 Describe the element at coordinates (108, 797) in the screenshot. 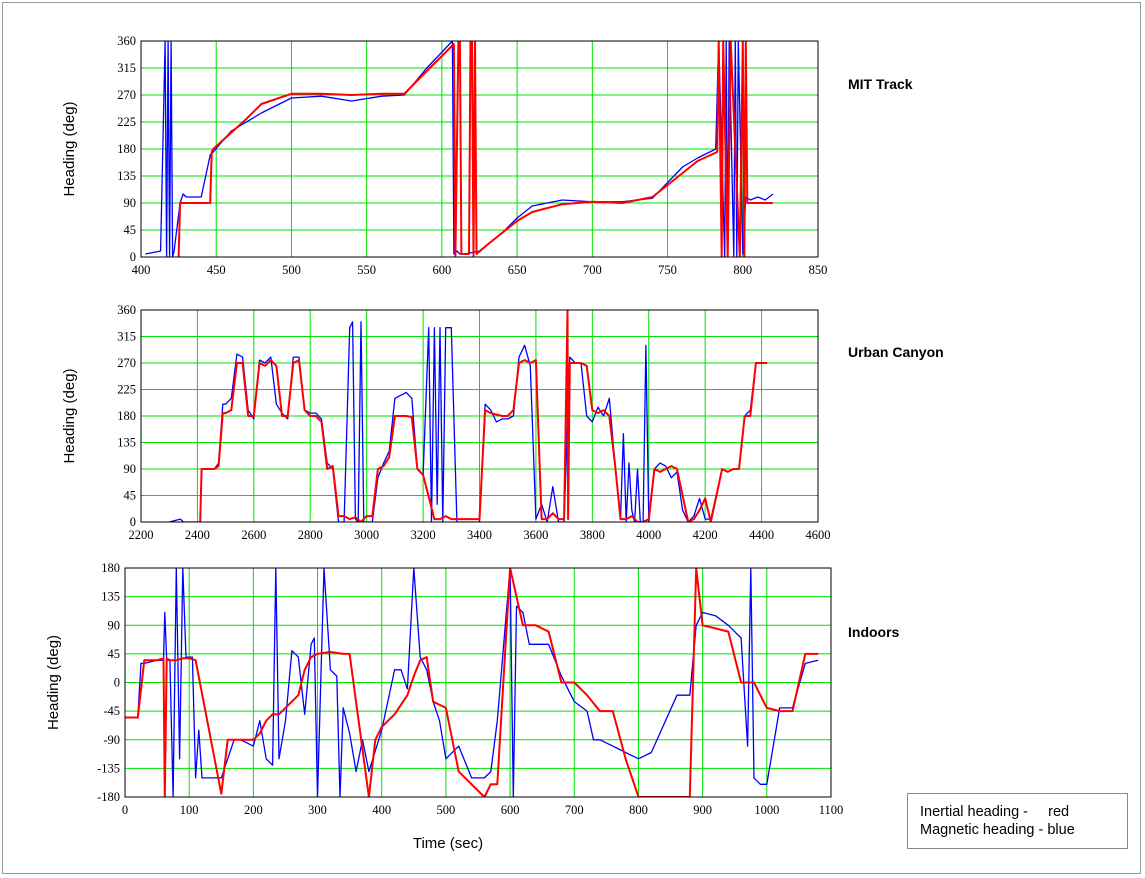

I see `y-tick-label: -180` at that location.